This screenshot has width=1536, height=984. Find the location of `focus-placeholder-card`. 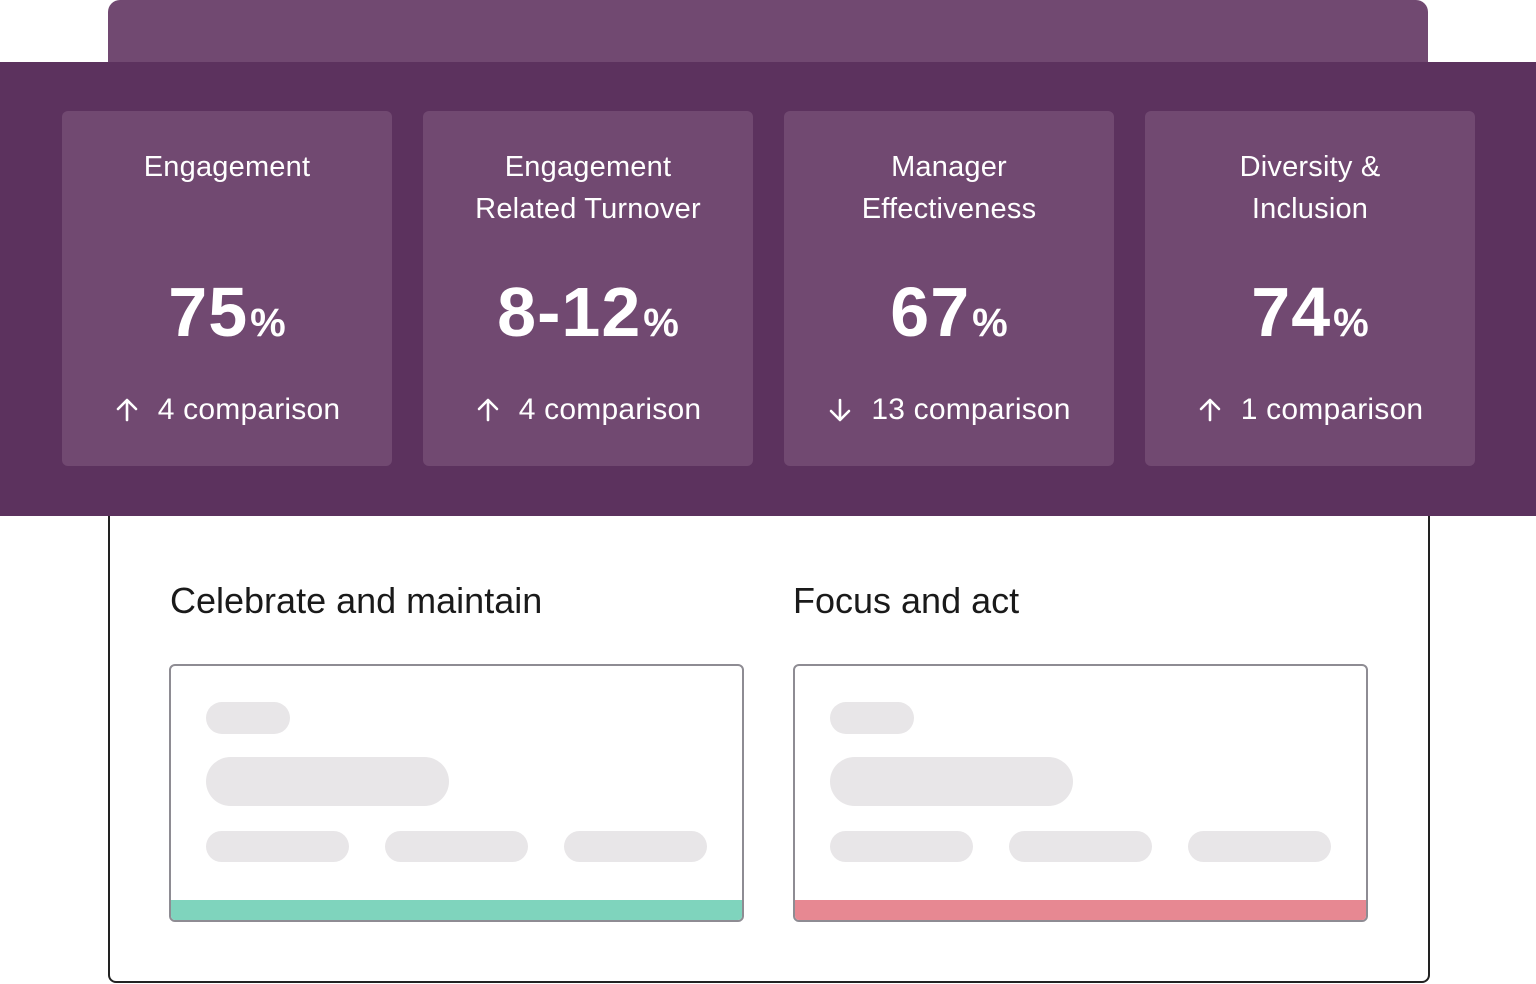

focus-placeholder-card is located at coordinates (1080, 793).